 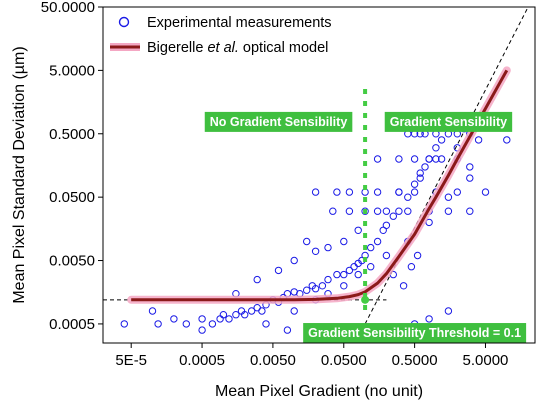 What do you see at coordinates (131, 360) in the screenshot?
I see `x-tick-label: 5E-5` at bounding box center [131, 360].